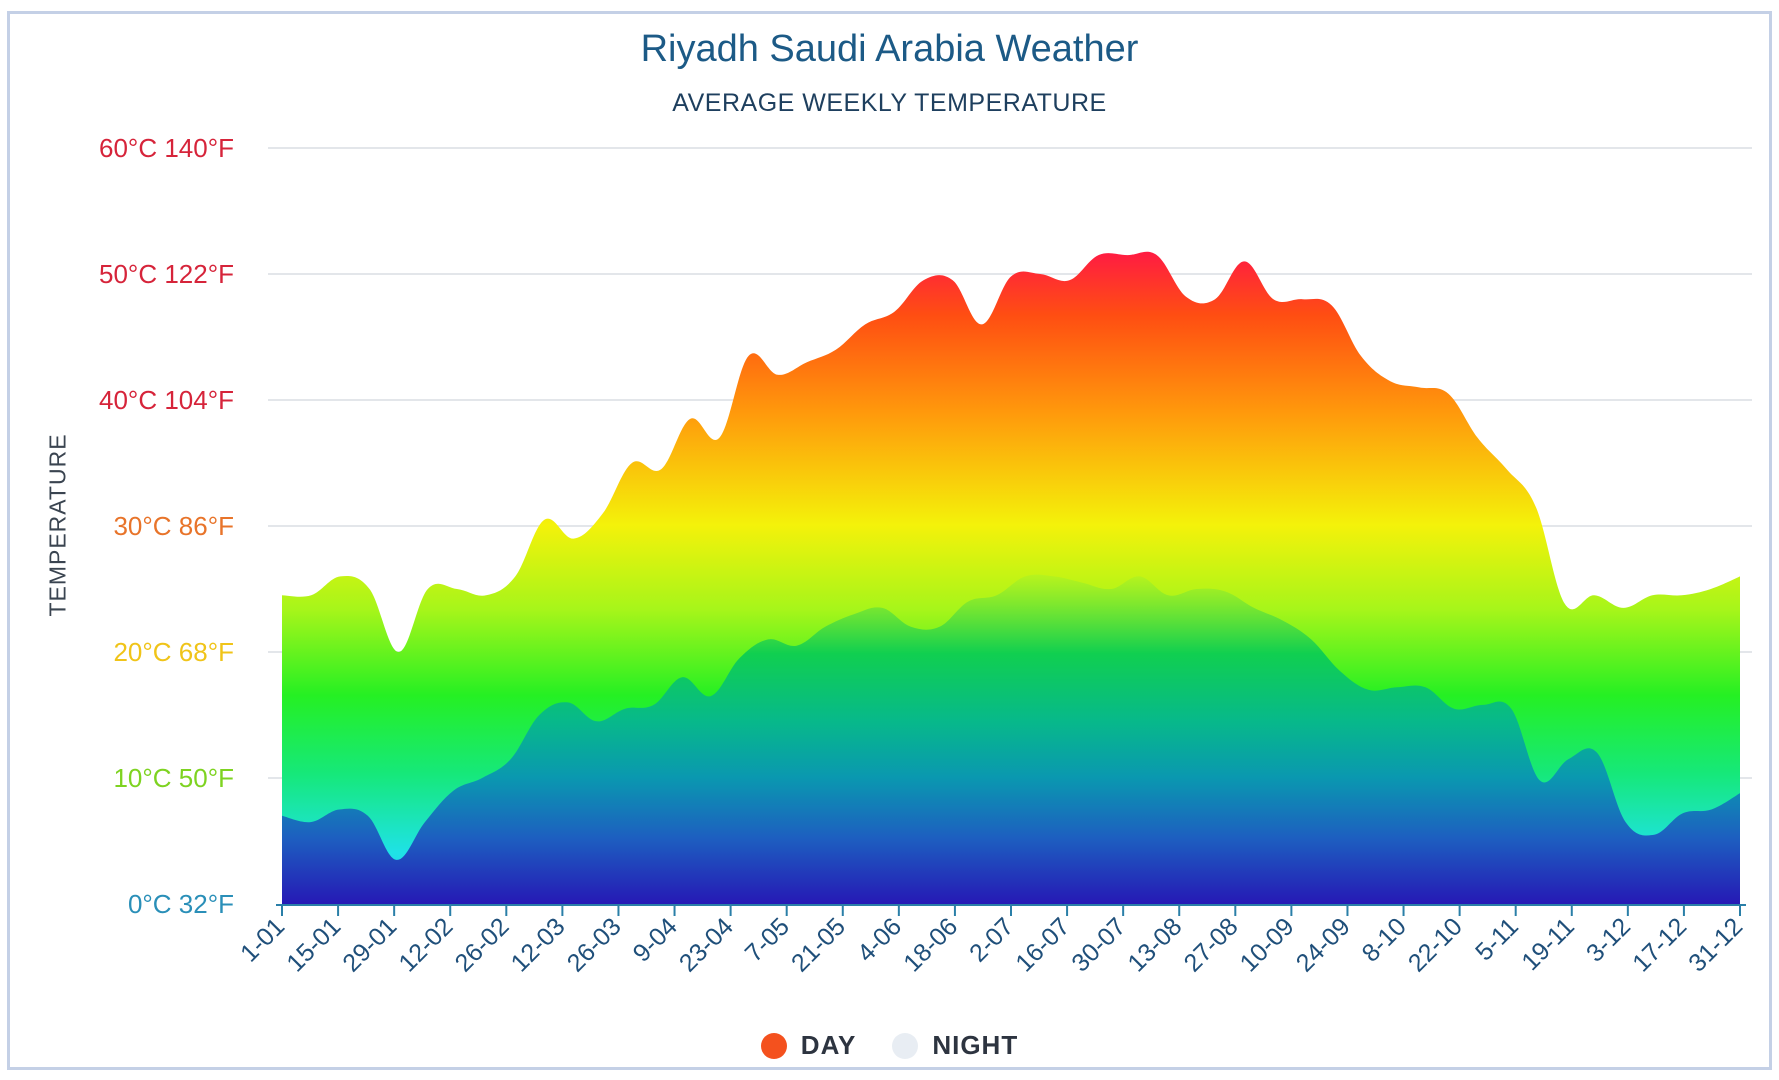 The height and width of the screenshot is (1080, 1779). I want to click on x-tick-label: 22-10, so click(1435, 944).